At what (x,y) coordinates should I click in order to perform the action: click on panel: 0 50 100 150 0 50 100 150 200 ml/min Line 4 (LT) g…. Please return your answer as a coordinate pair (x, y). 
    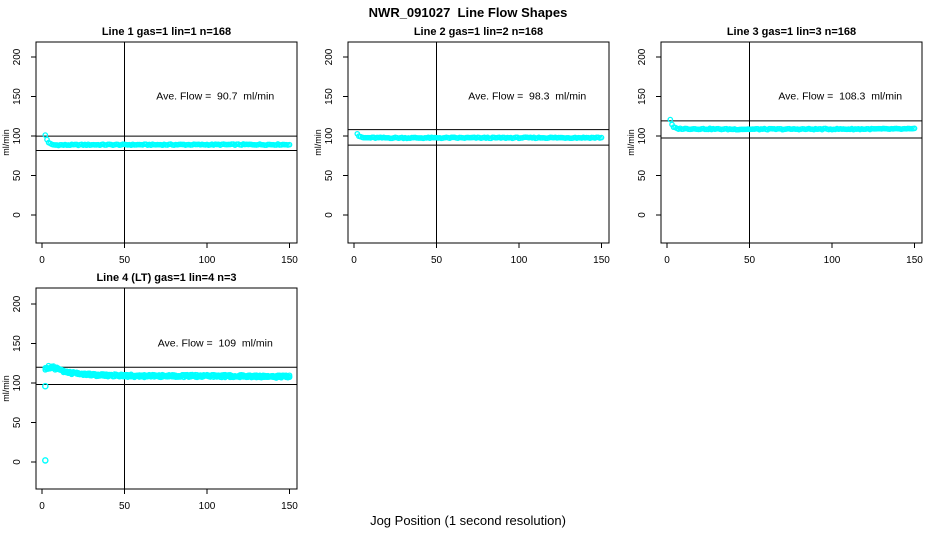
    Looking at the image, I should click on (149, 392).